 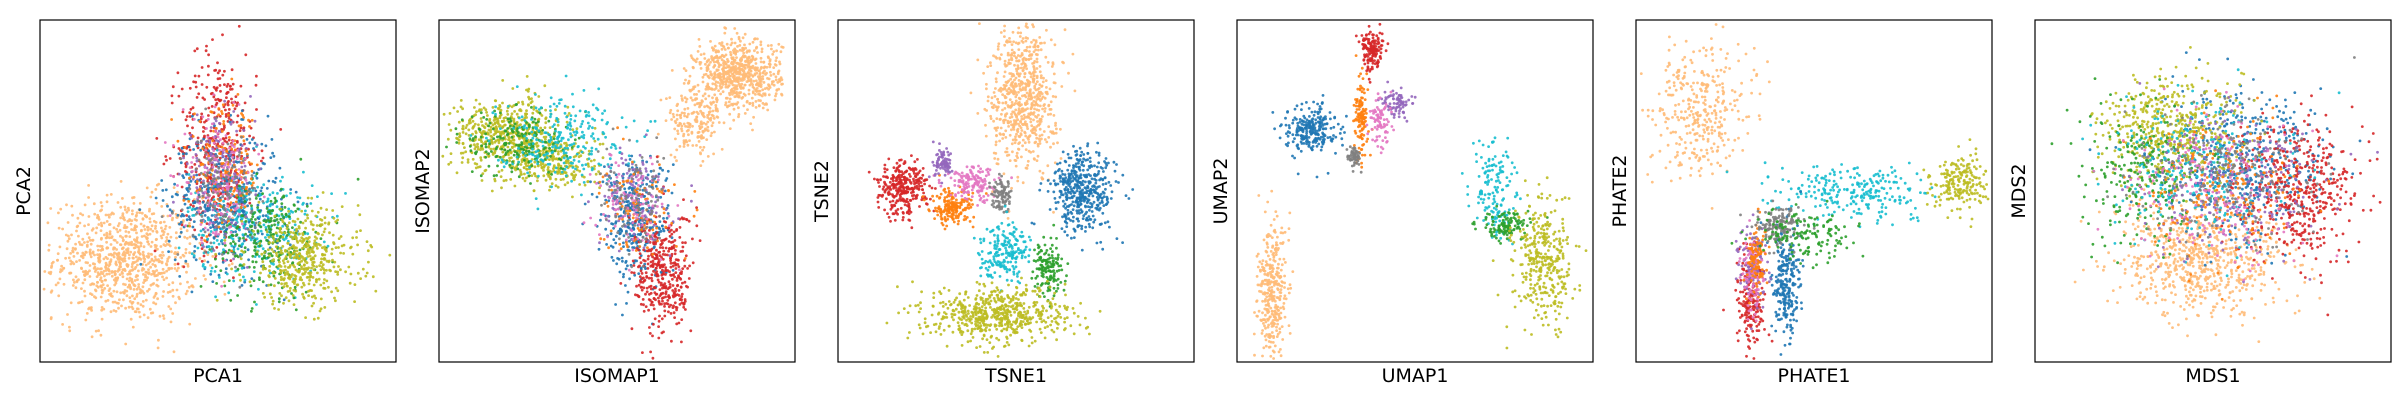 What do you see at coordinates (217, 189) in the screenshot?
I see `pca-points` at bounding box center [217, 189].